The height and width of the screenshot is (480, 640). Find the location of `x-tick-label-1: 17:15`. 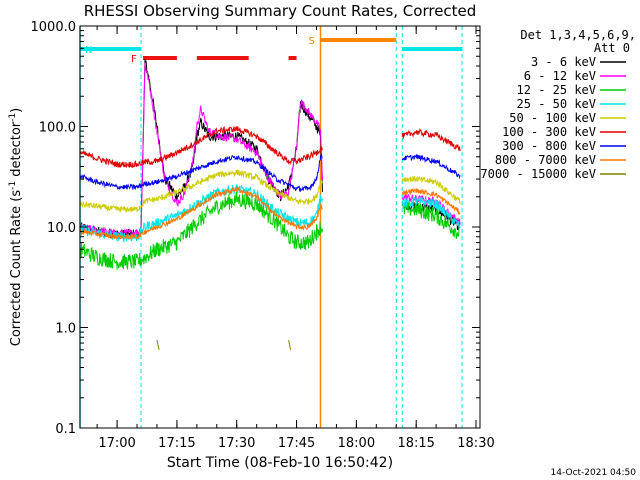

x-tick-label-1: 17:15 is located at coordinates (176, 443).